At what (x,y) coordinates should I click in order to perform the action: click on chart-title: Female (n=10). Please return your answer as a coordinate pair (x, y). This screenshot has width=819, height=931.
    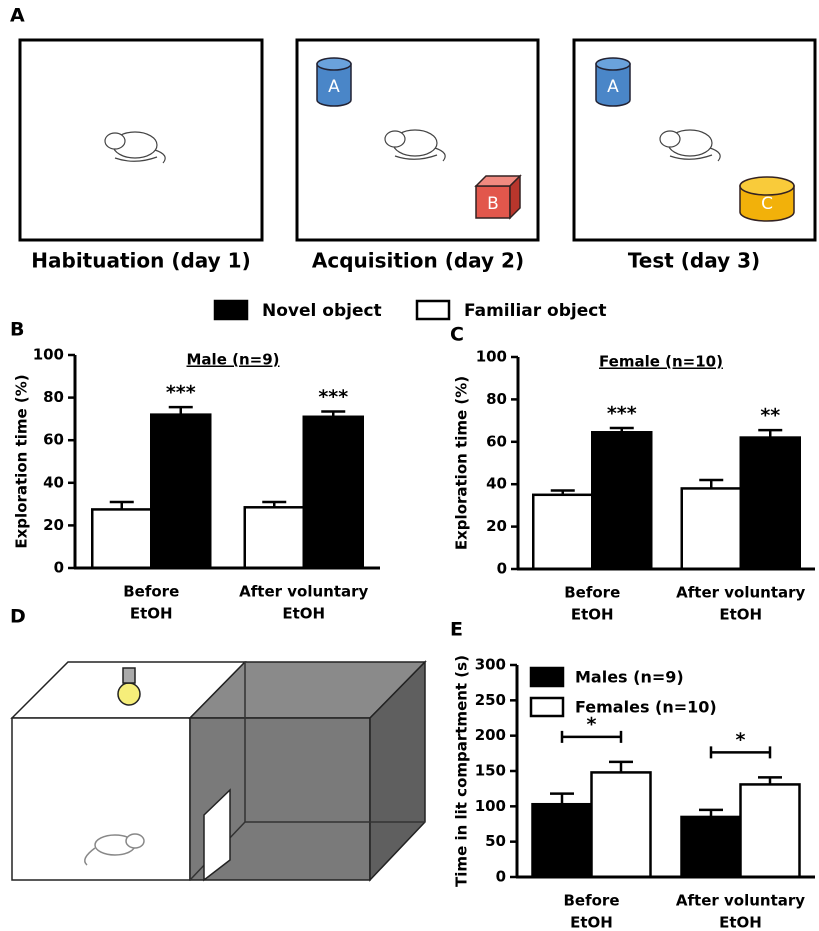
    Looking at the image, I should click on (661, 362).